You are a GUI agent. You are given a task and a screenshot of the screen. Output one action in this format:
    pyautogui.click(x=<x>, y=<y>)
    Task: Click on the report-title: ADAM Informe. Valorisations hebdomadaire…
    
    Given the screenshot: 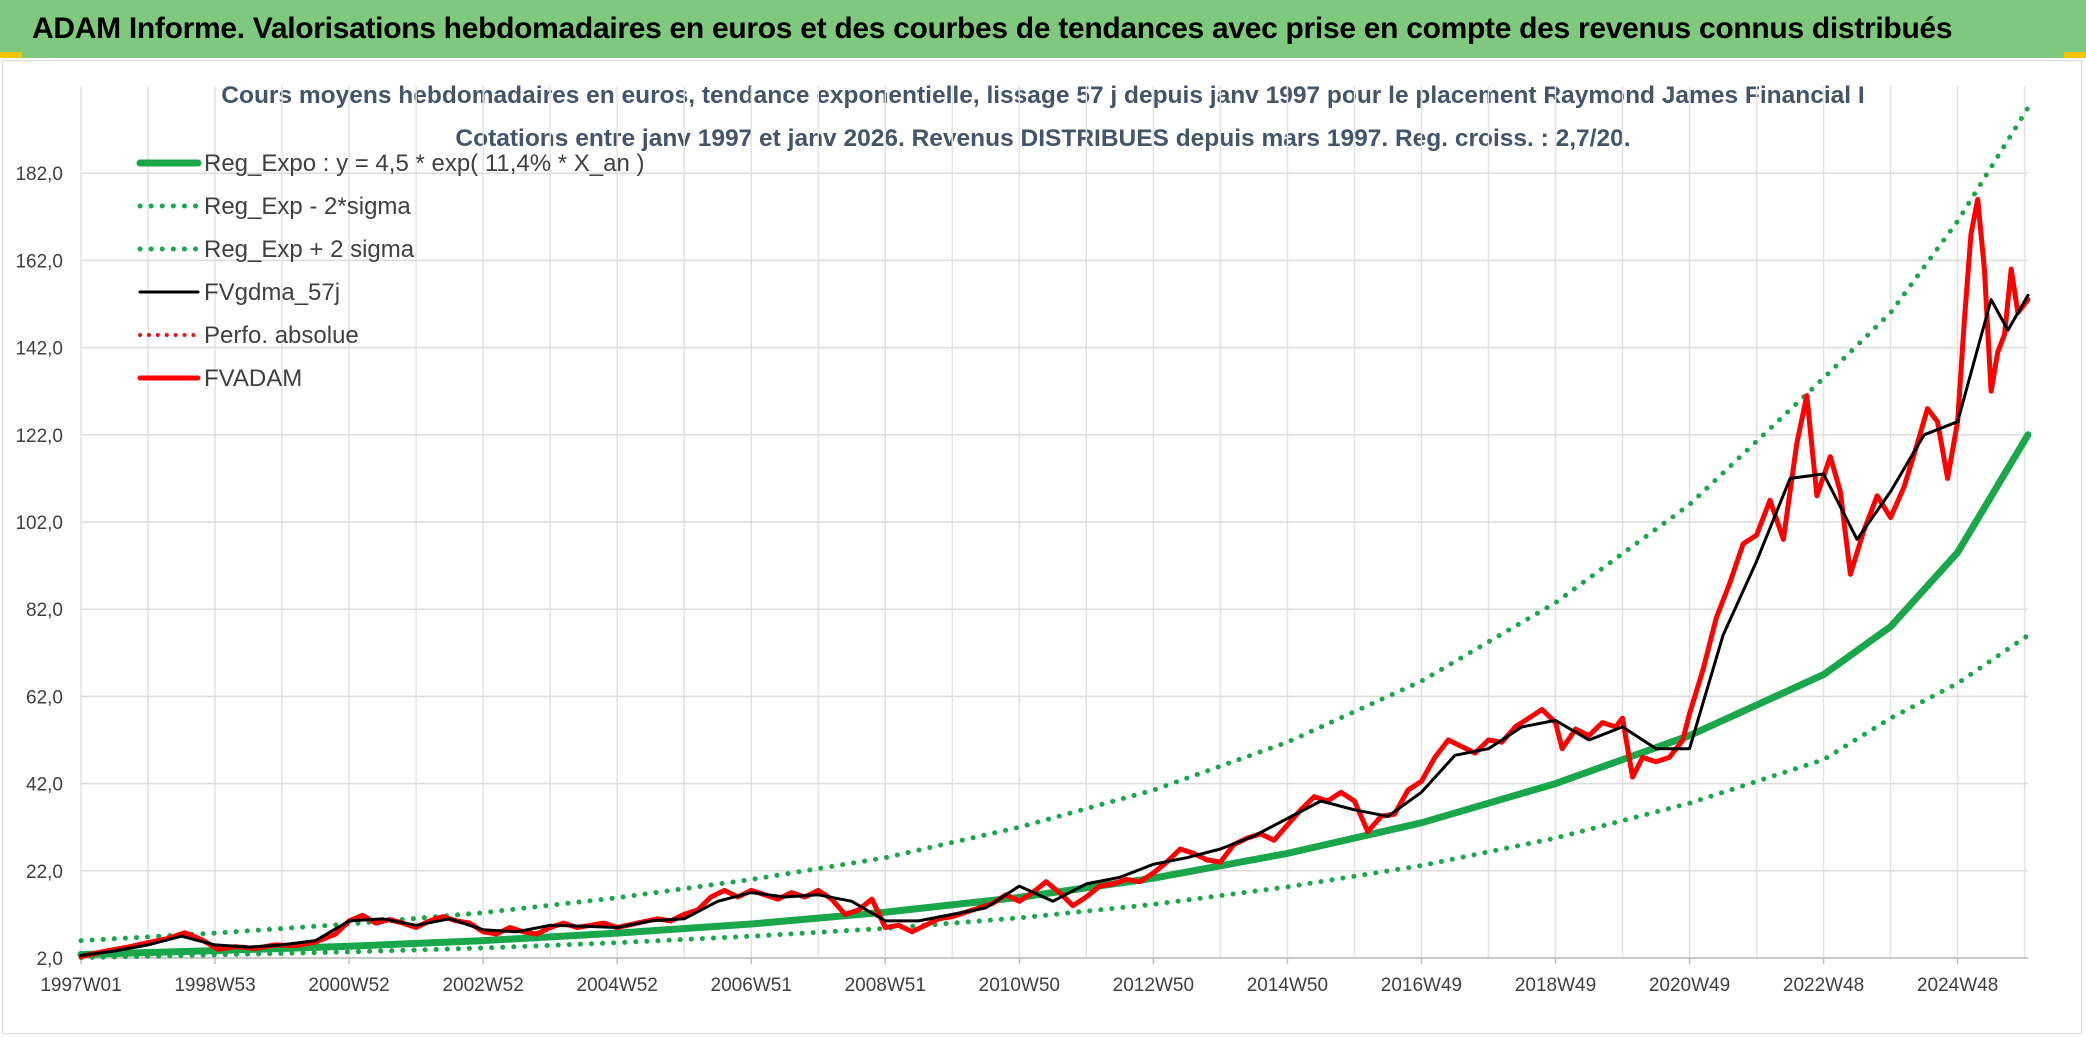 What is the action you would take?
    pyautogui.click(x=992, y=28)
    